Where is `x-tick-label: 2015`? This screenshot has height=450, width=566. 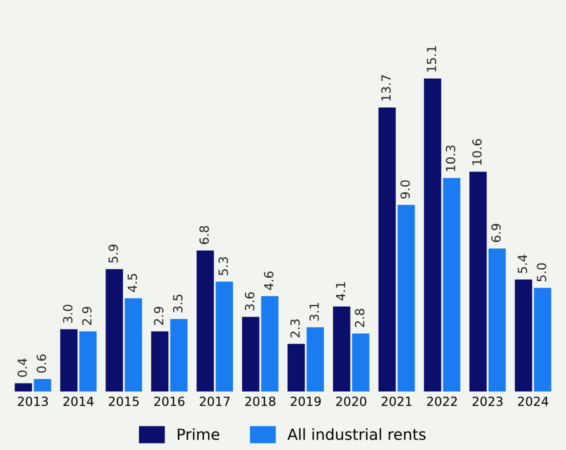 x-tick-label: 2015 is located at coordinates (123, 401).